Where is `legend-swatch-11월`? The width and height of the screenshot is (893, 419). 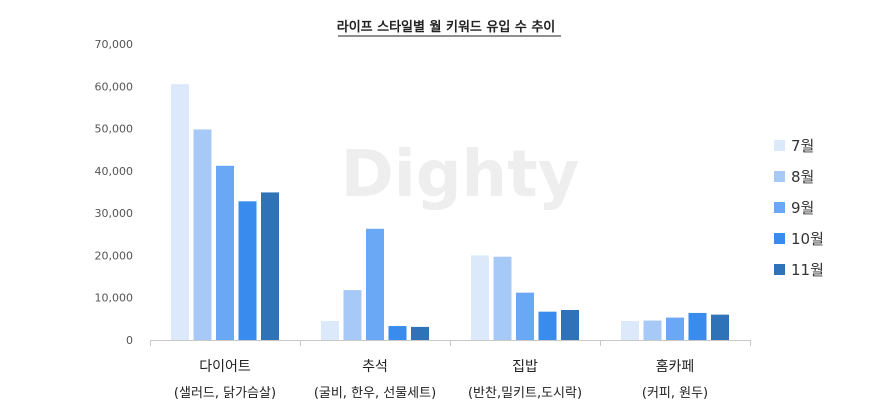 legend-swatch-11월 is located at coordinates (779, 269).